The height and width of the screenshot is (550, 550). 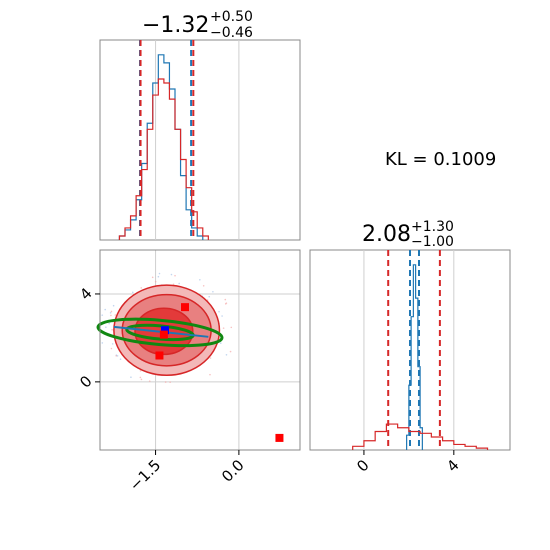 I want to click on joint-y-tick-label: 0, so click(x=85, y=381).